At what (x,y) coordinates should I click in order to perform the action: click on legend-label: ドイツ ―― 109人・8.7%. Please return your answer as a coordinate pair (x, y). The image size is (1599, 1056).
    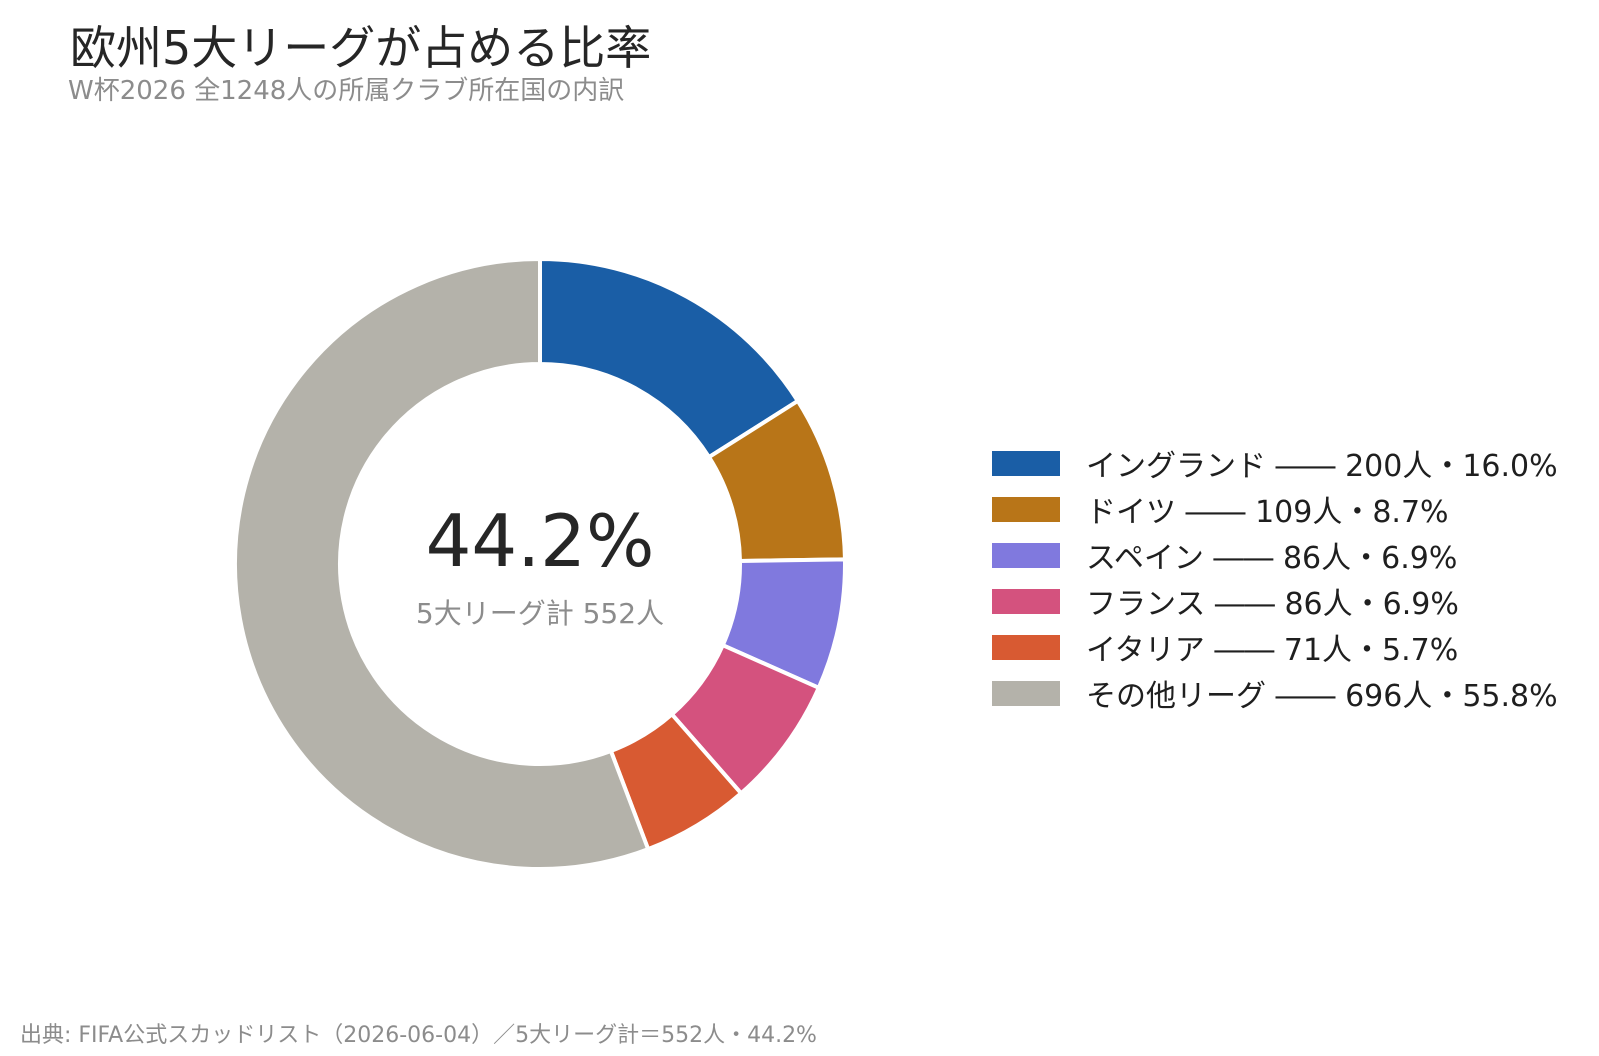
    Looking at the image, I should click on (1267, 512).